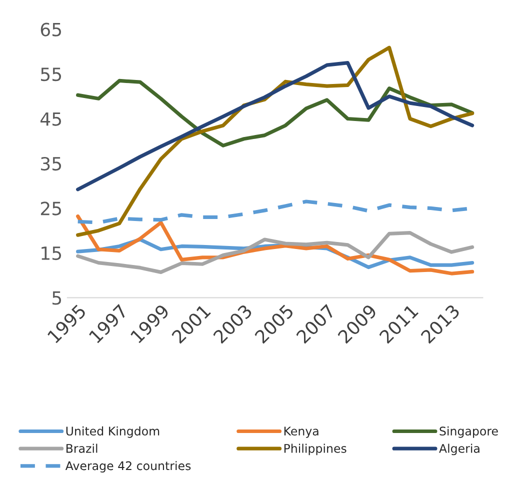  I want to click on y-tick-label: 25, so click(51, 209).